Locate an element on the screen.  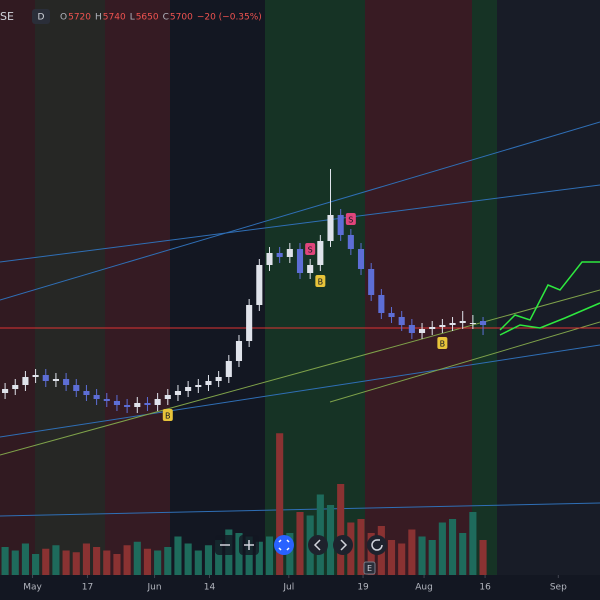
x-axis-area is located at coordinates (300, 587).